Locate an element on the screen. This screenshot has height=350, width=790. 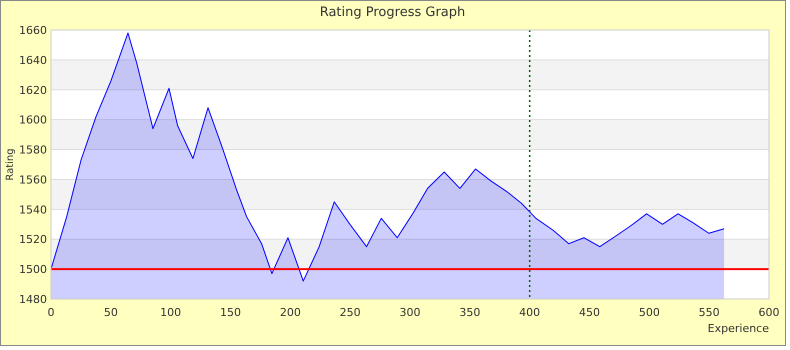
y-tick-label: 1640 is located at coordinates (33, 60).